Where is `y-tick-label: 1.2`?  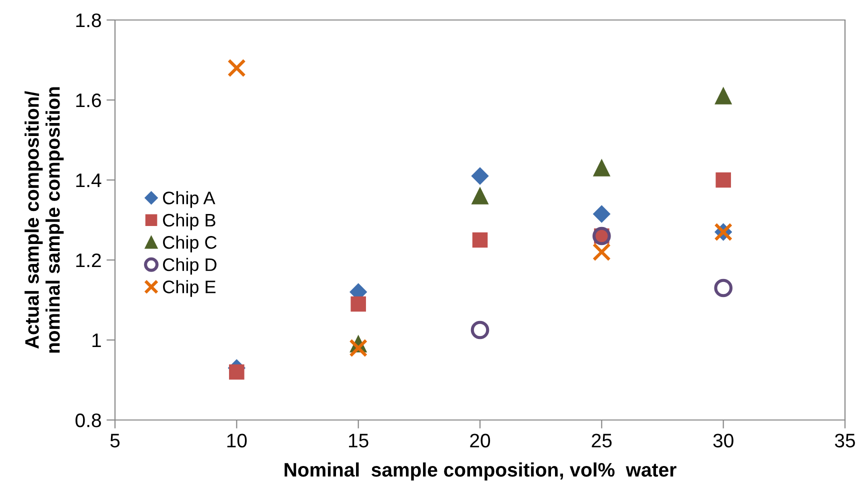 y-tick-label: 1.2 is located at coordinates (88, 260).